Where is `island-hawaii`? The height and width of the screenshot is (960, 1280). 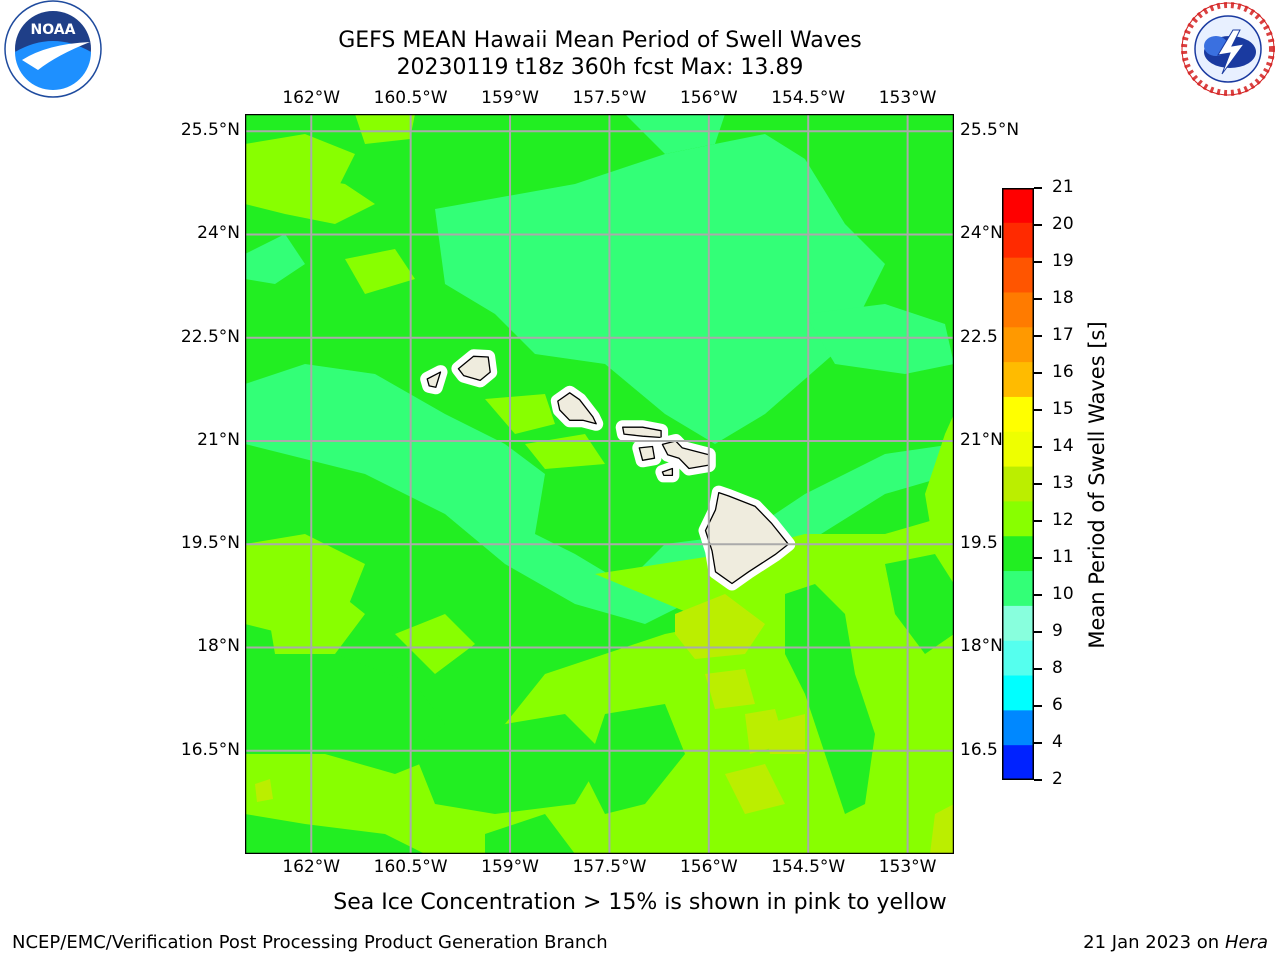
island-hawaii is located at coordinates (746, 538).